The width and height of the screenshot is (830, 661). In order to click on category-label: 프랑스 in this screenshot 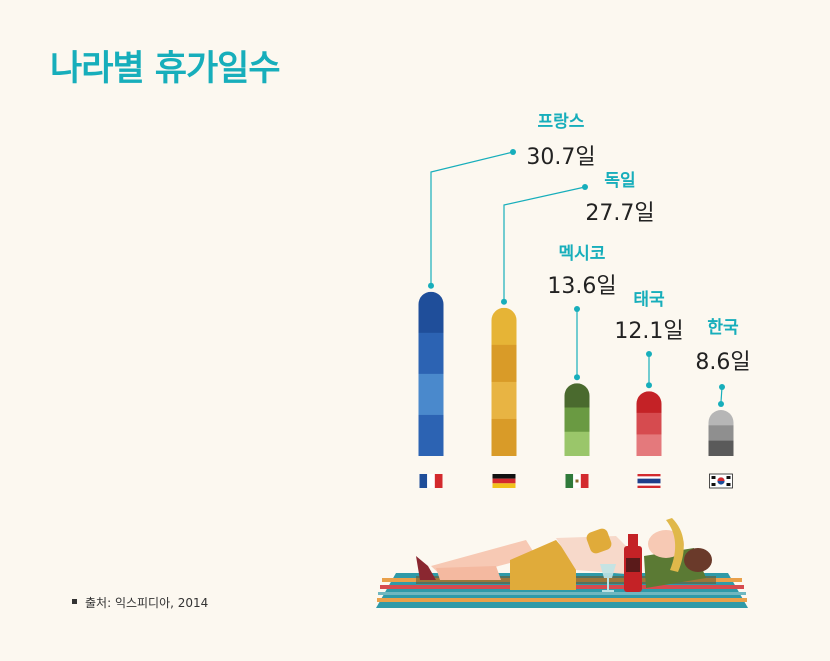, I will do `click(561, 122)`.